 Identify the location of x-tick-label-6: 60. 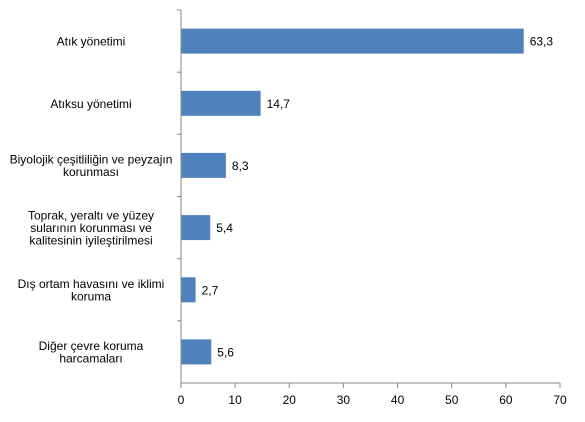
(506, 400).